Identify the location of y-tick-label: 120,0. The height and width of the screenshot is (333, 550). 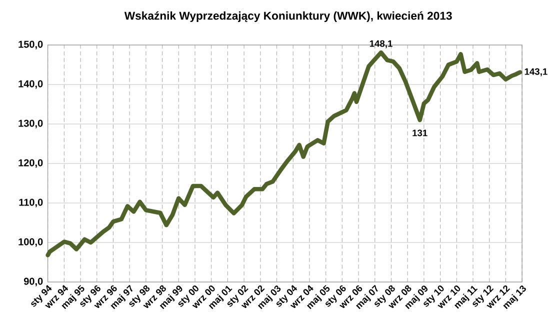
(30, 163).